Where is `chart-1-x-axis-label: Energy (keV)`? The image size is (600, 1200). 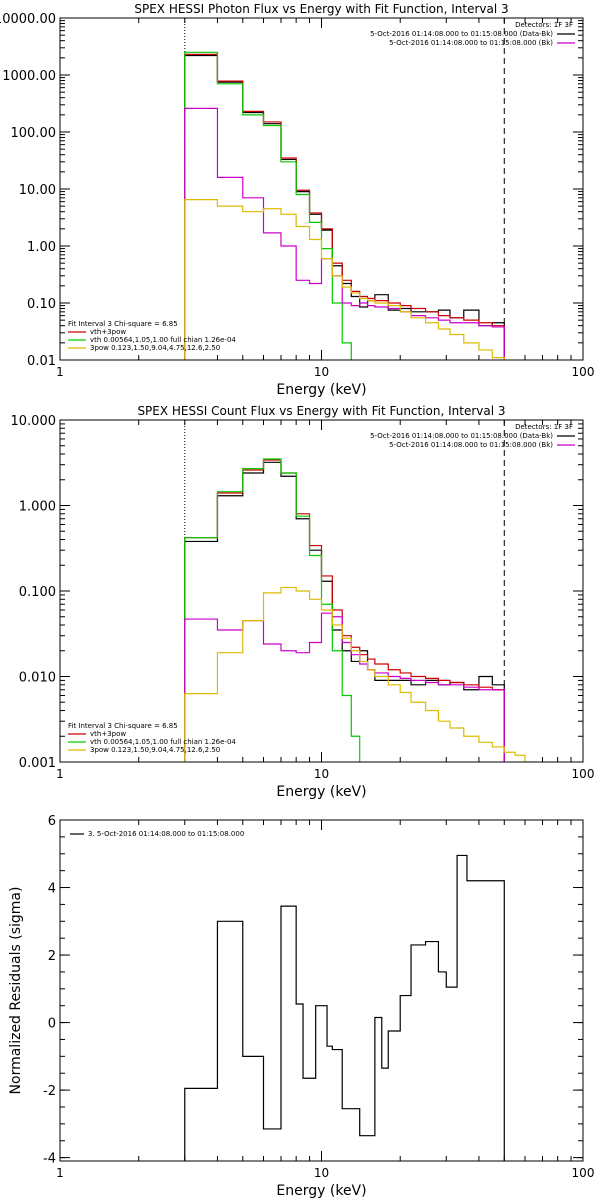 chart-1-x-axis-label: Energy (keV) is located at coordinates (321, 792).